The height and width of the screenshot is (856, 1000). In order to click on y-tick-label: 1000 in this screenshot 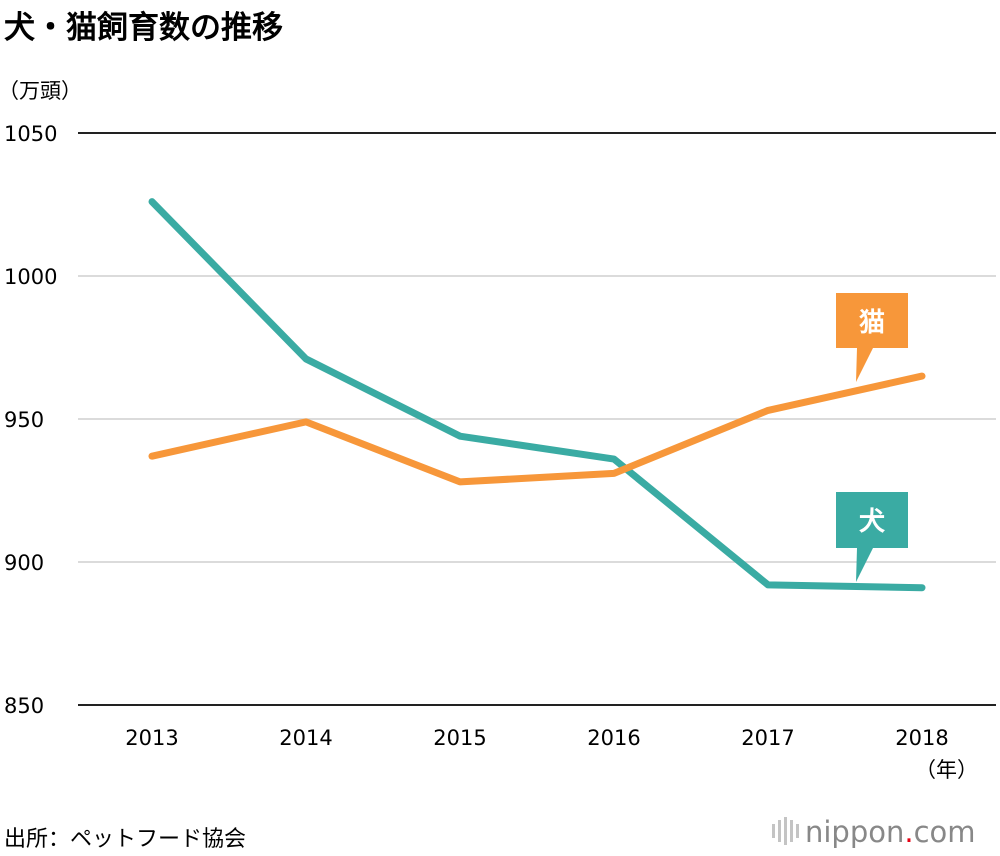, I will do `click(30, 277)`.